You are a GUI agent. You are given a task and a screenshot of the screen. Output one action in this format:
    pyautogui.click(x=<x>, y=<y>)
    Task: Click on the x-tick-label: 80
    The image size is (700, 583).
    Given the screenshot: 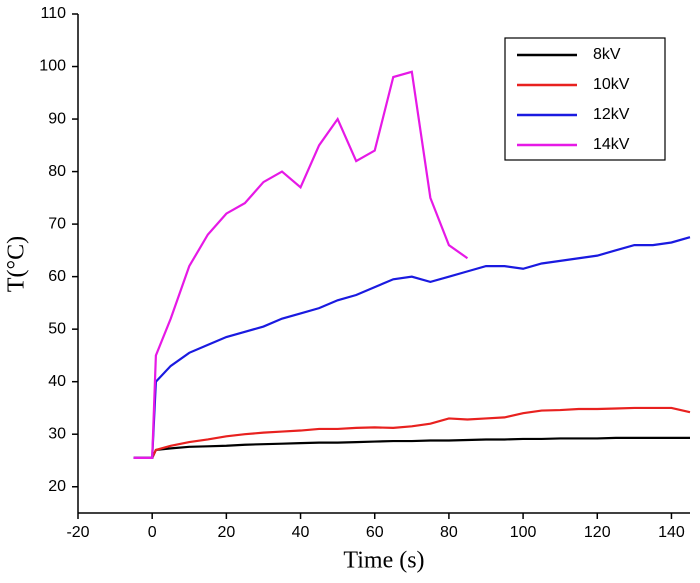 What is the action you would take?
    pyautogui.click(x=449, y=532)
    